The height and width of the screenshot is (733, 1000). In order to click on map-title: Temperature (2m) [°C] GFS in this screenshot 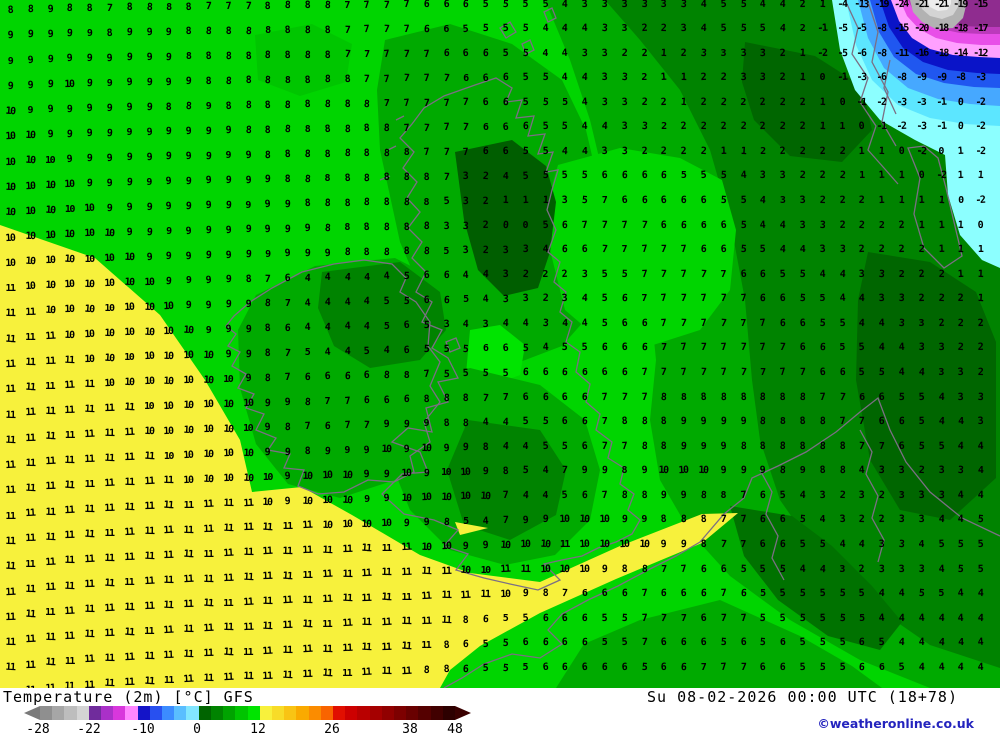, I will do `click(128, 697)`.